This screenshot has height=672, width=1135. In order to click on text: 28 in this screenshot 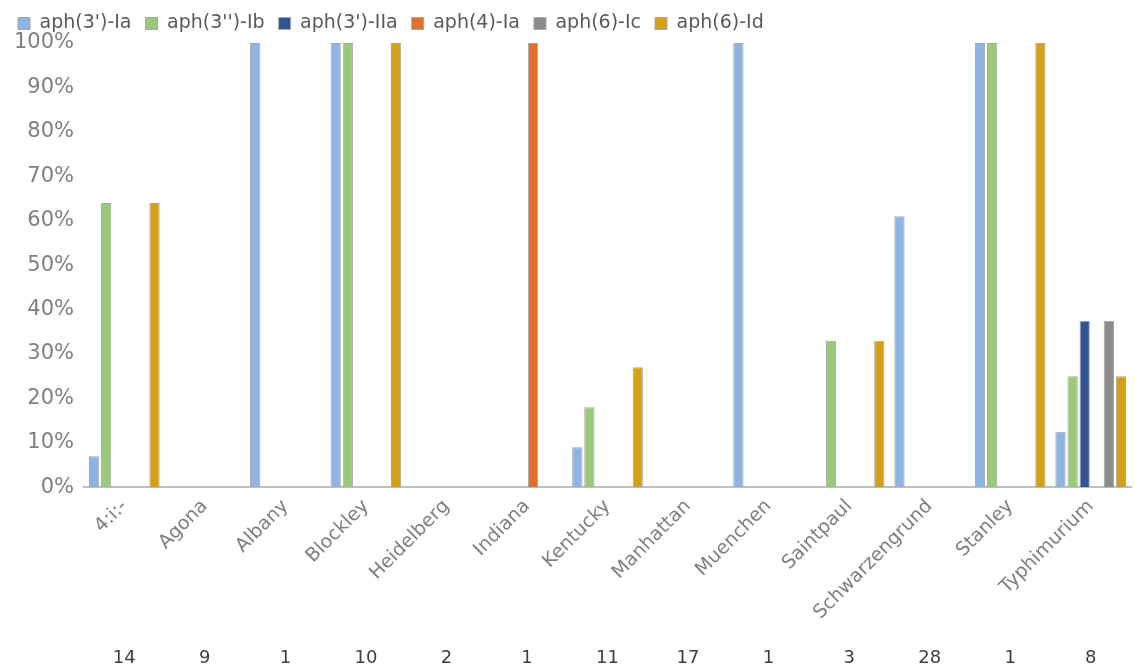, I will do `click(930, 656)`.